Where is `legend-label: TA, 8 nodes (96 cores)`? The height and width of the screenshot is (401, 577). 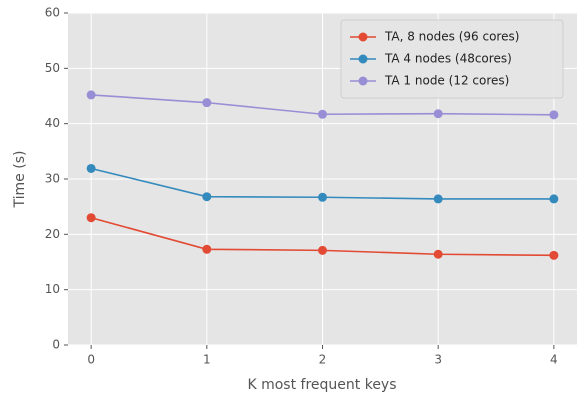
legend-label: TA, 8 nodes (96 cores) is located at coordinates (451, 37).